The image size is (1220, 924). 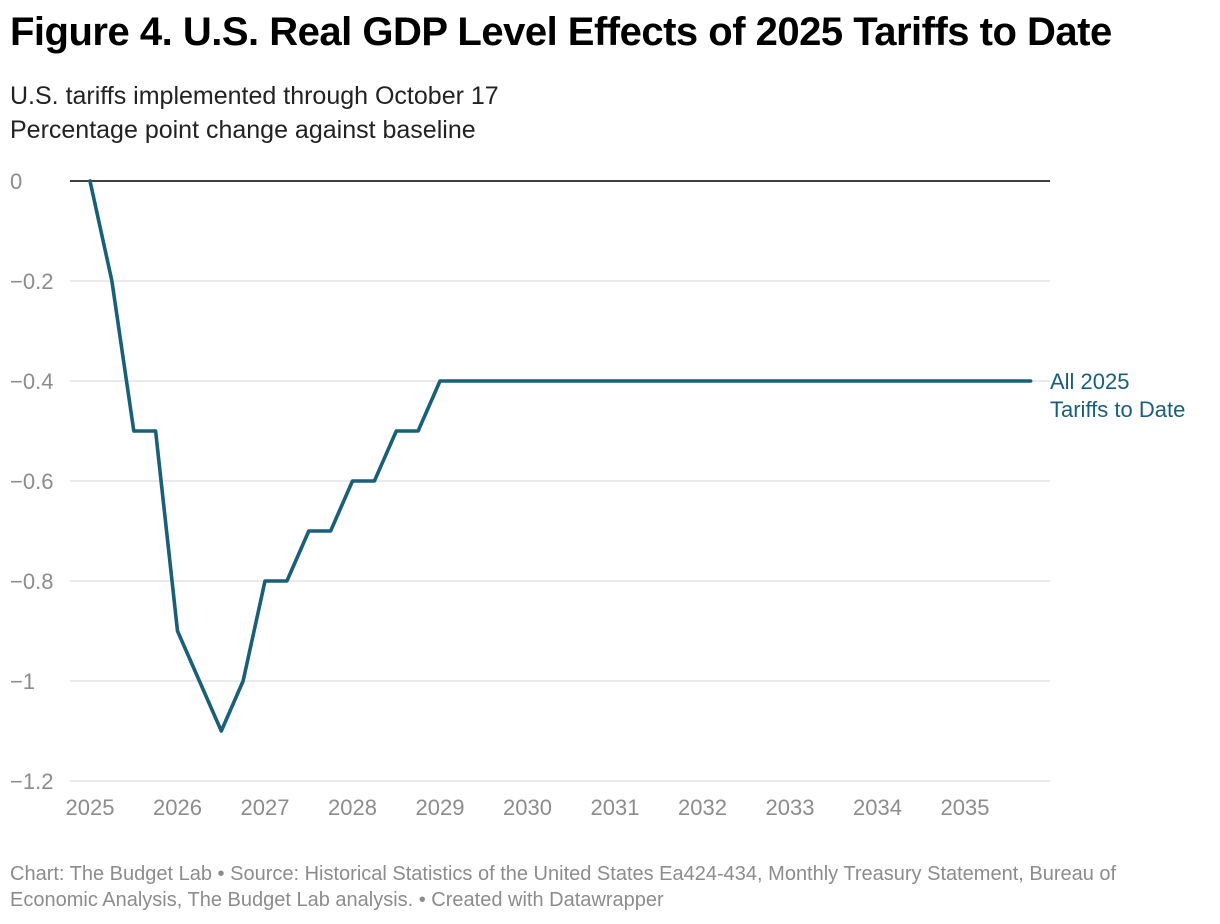 I want to click on x-tick-label: 2028, so click(x=352, y=807).